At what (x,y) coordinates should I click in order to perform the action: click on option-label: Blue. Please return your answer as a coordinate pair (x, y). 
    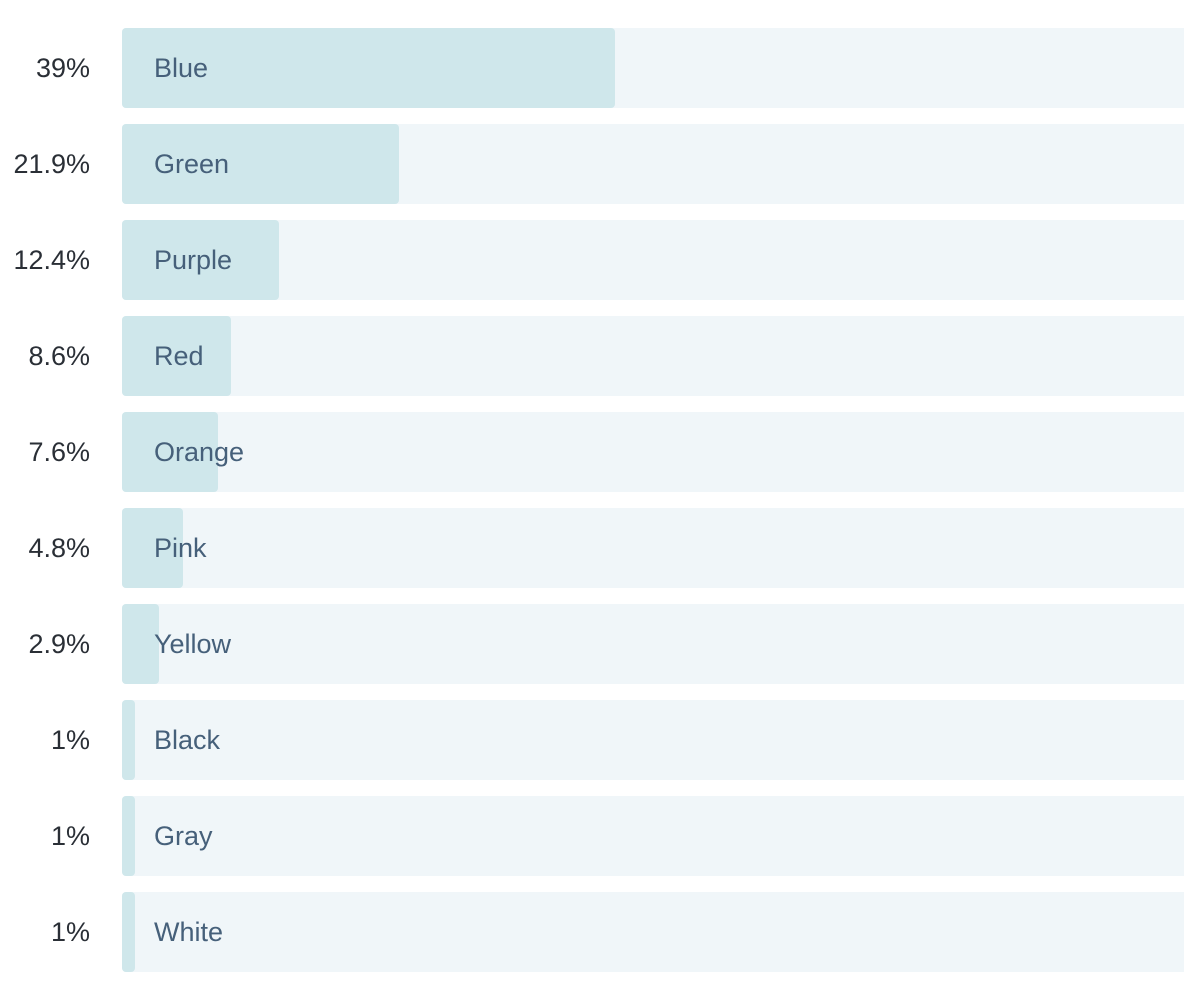
    Looking at the image, I should click on (181, 68).